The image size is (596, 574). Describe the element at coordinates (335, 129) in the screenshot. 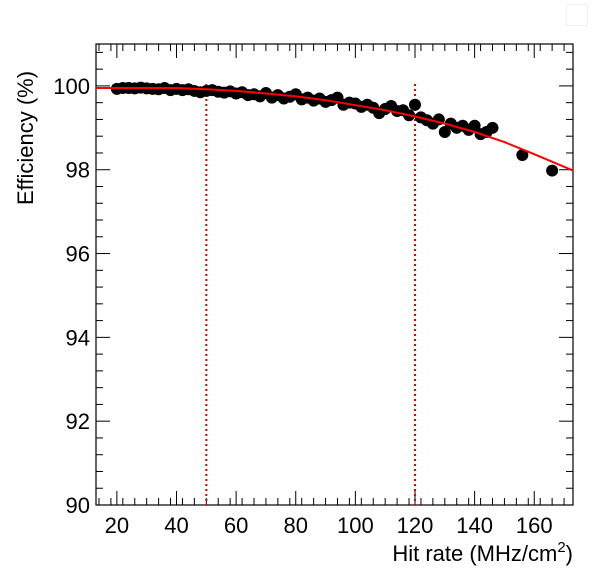

I see `fit-curve` at that location.